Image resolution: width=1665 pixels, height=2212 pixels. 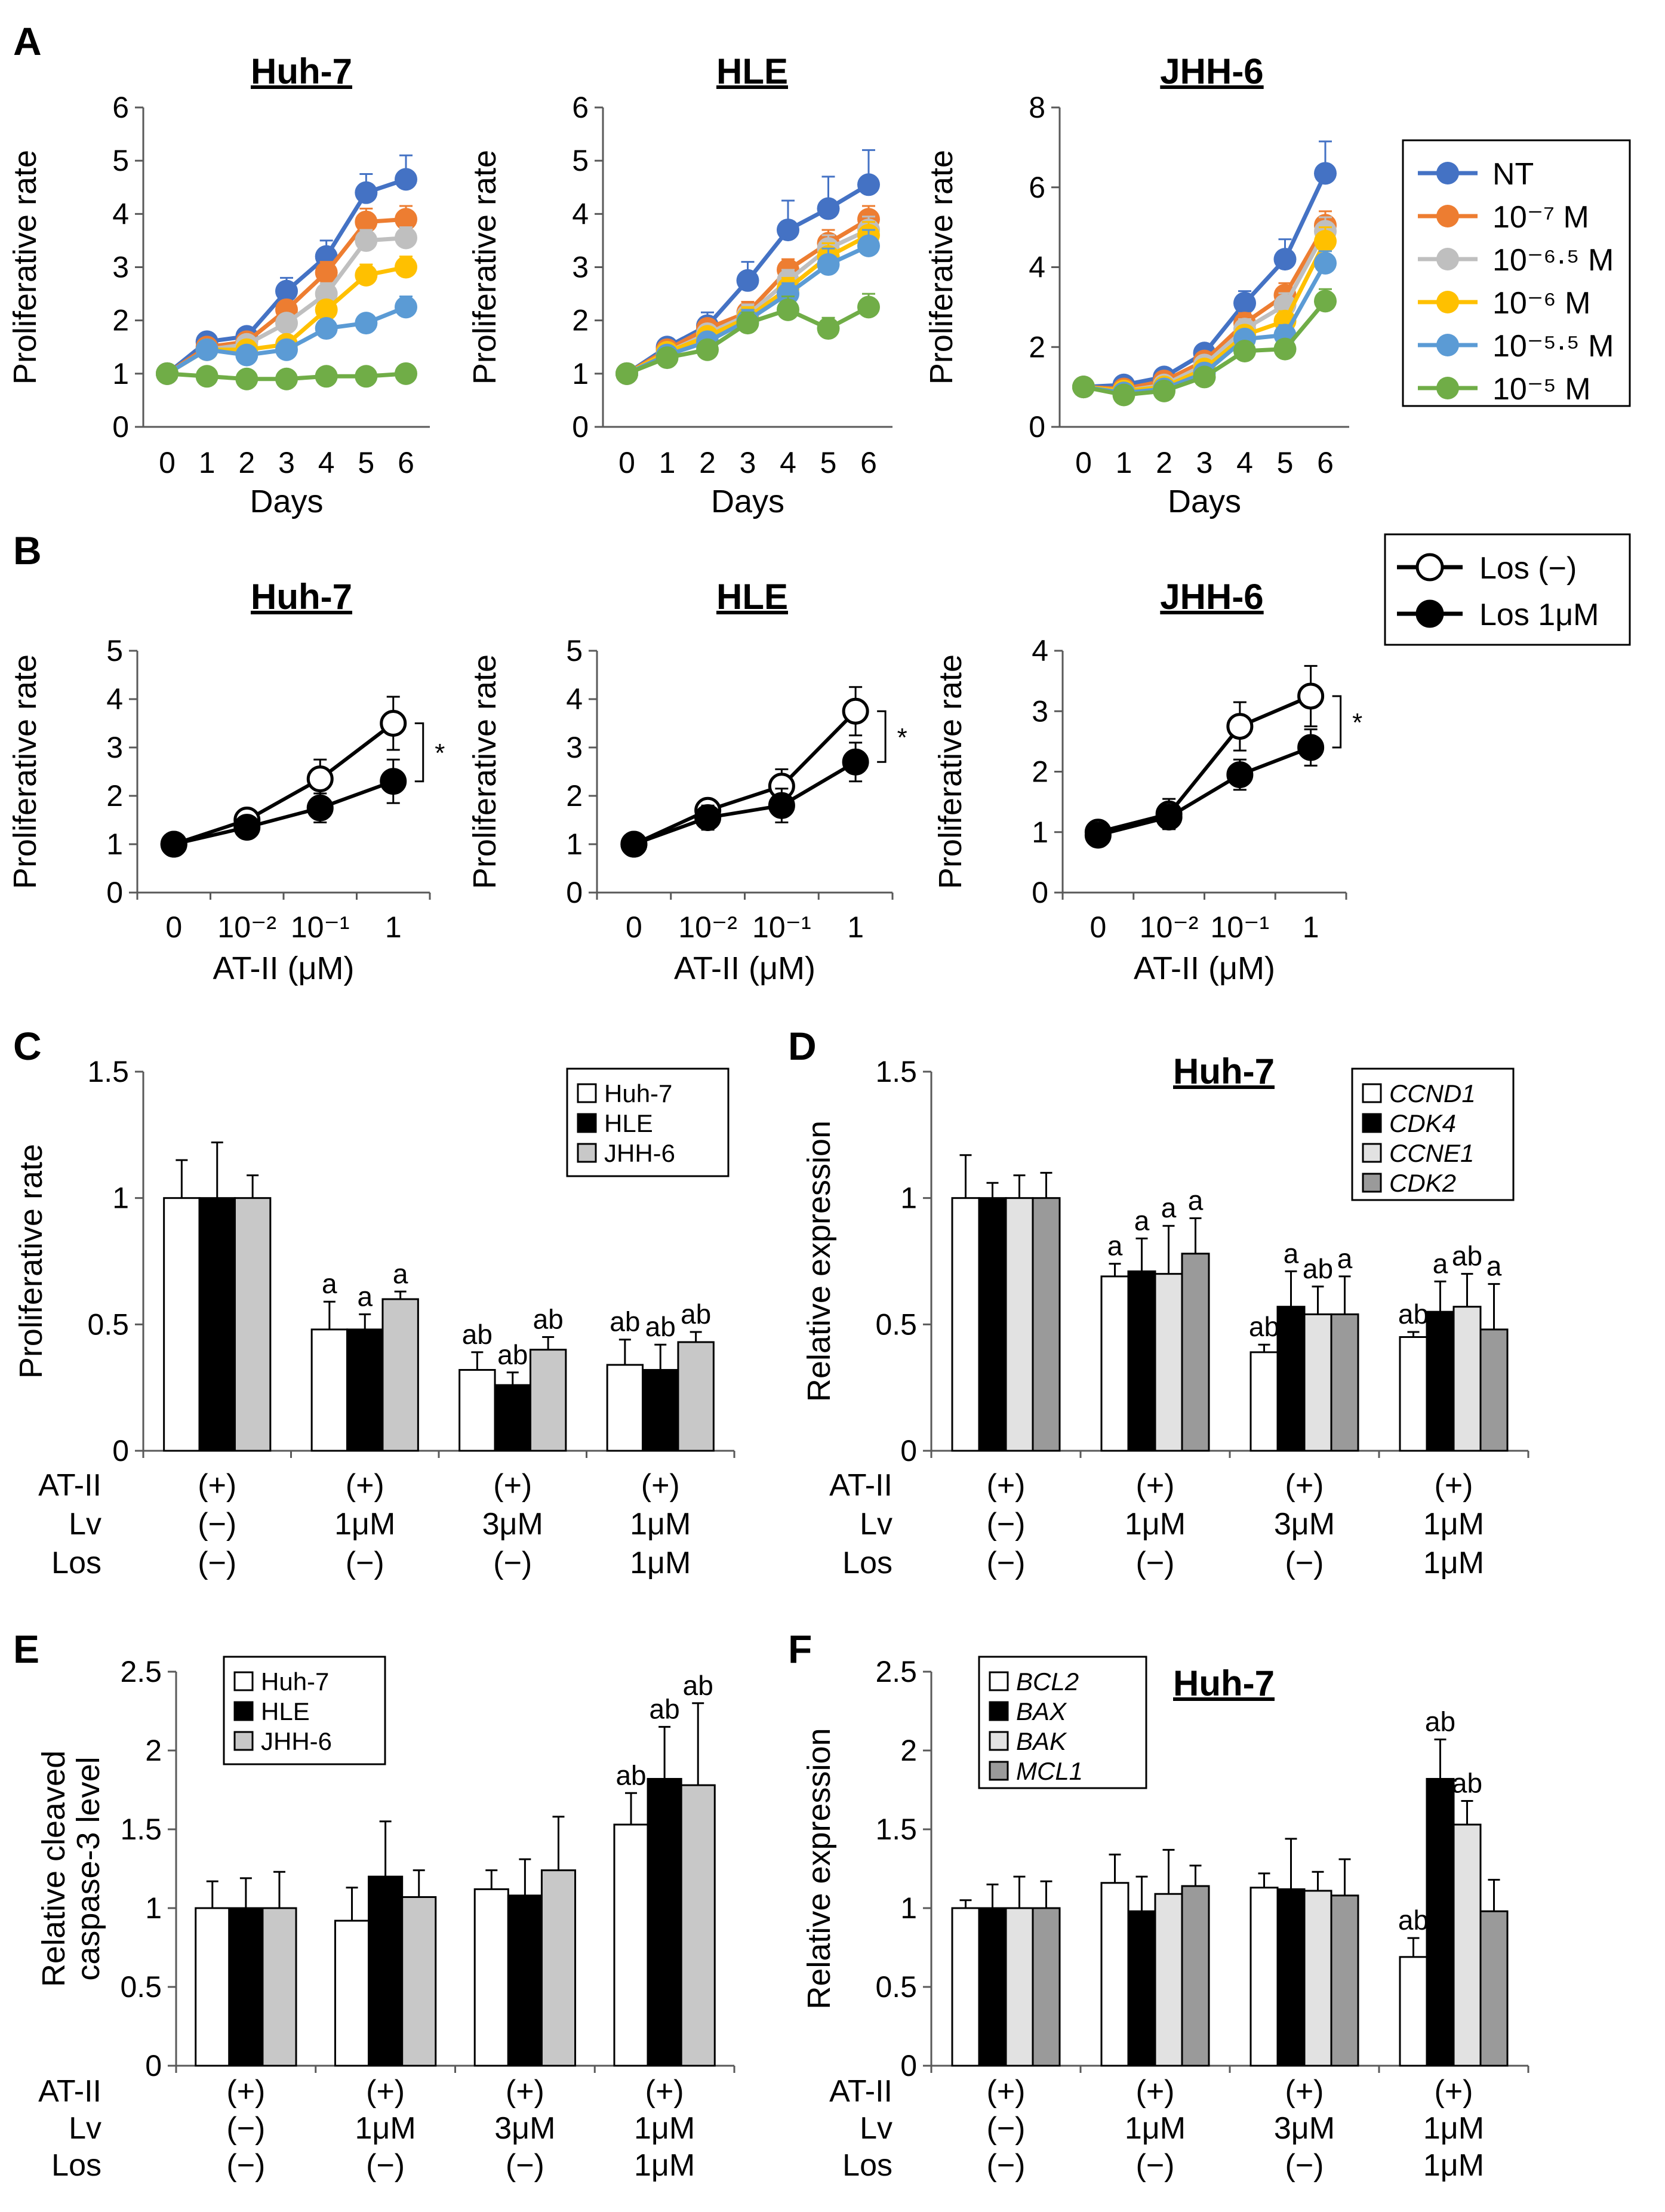 I want to click on y-tick-label: 1.5, so click(x=108, y=1071).